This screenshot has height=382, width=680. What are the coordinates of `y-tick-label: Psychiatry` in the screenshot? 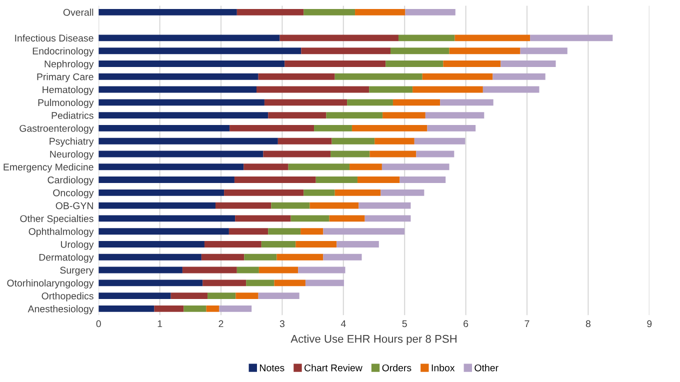 It's located at (72, 142).